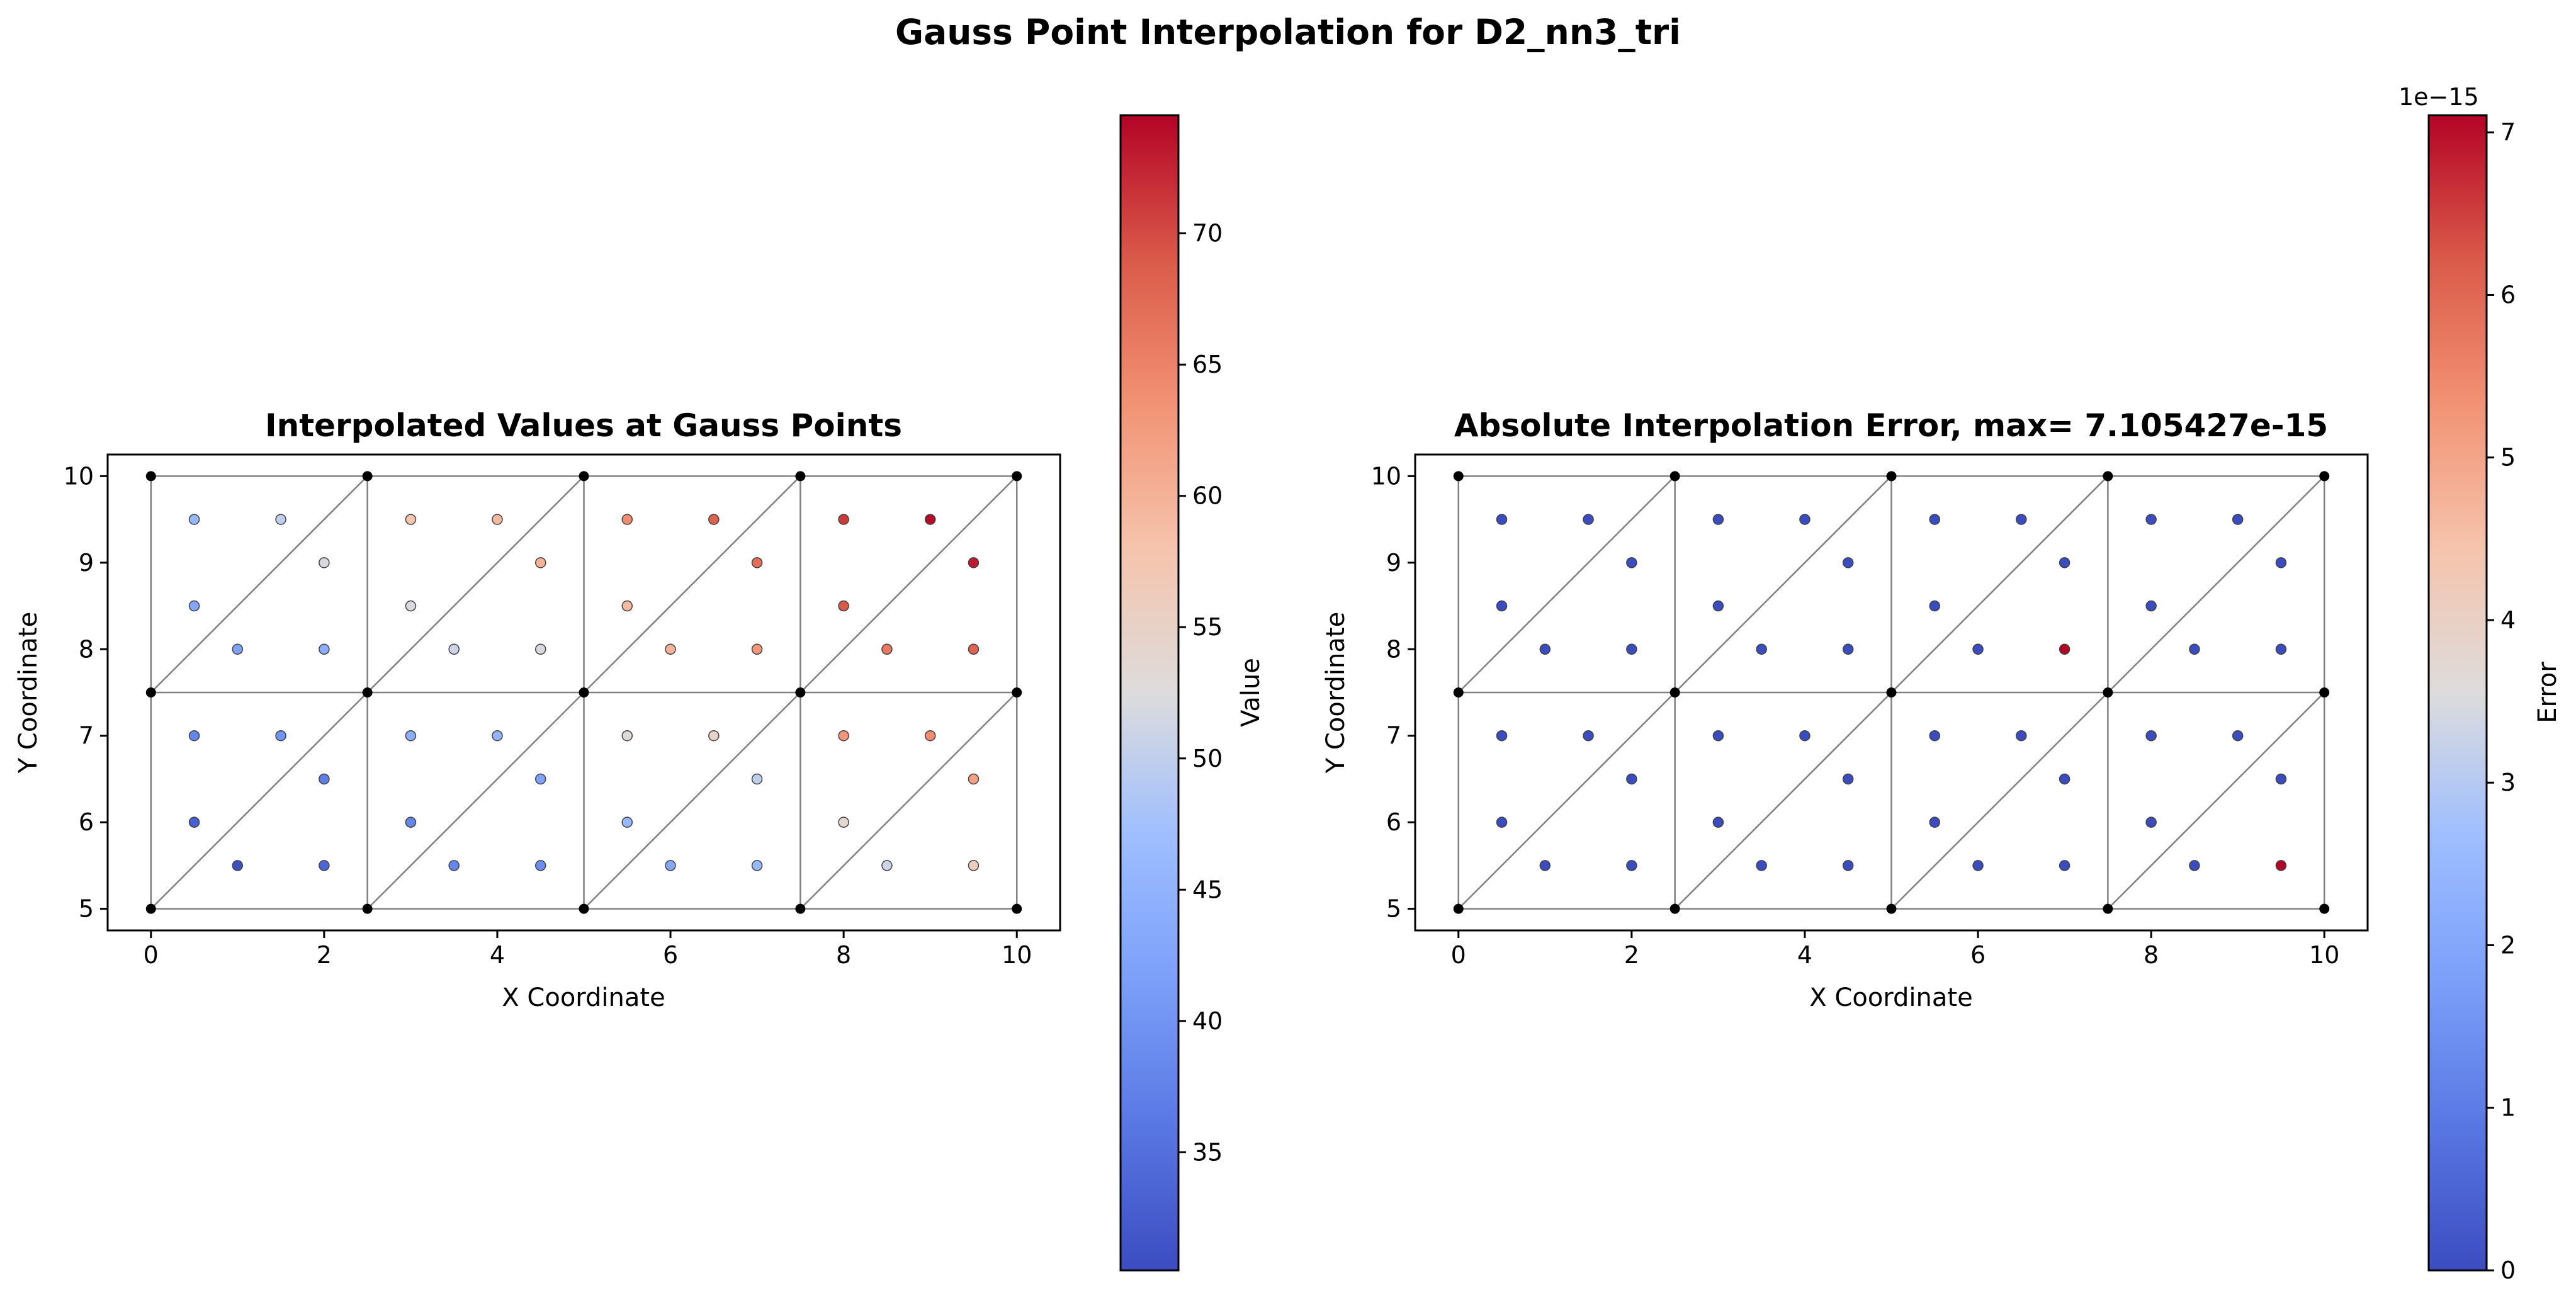 This screenshot has height=1305, width=2576. Describe the element at coordinates (2457, 693) in the screenshot. I see `error-colorbar` at that location.